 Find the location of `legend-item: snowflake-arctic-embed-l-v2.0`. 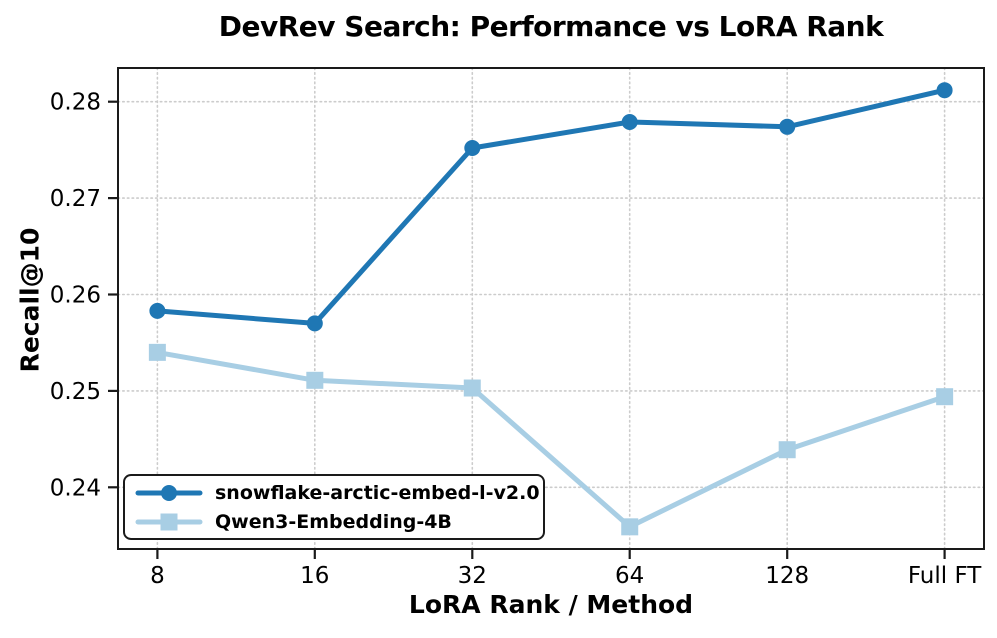

legend-item: snowflake-arctic-embed-l-v2.0 is located at coordinates (337, 493).